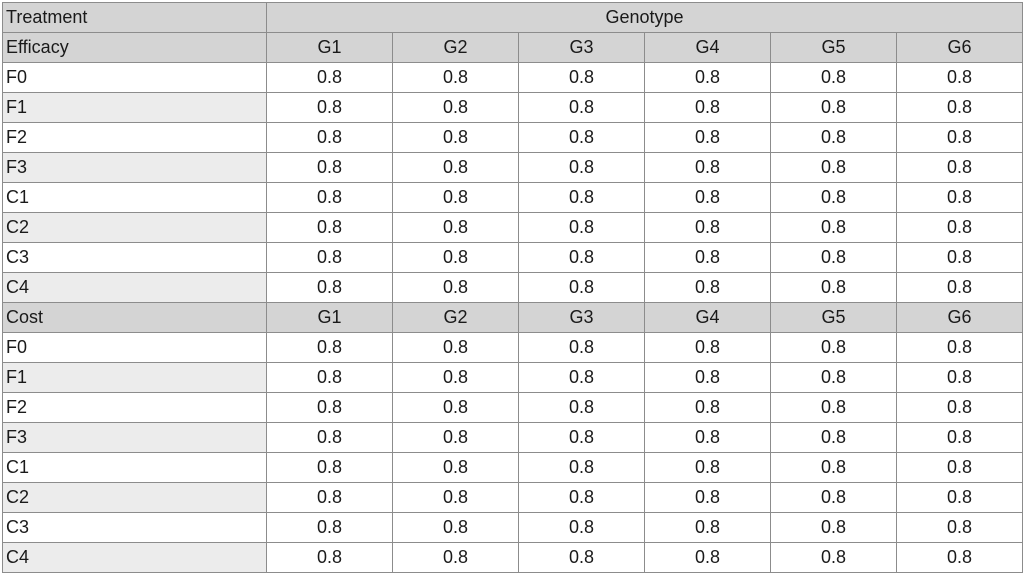  Describe the element at coordinates (455, 317) in the screenshot. I see `column-header-g2: G2` at that location.